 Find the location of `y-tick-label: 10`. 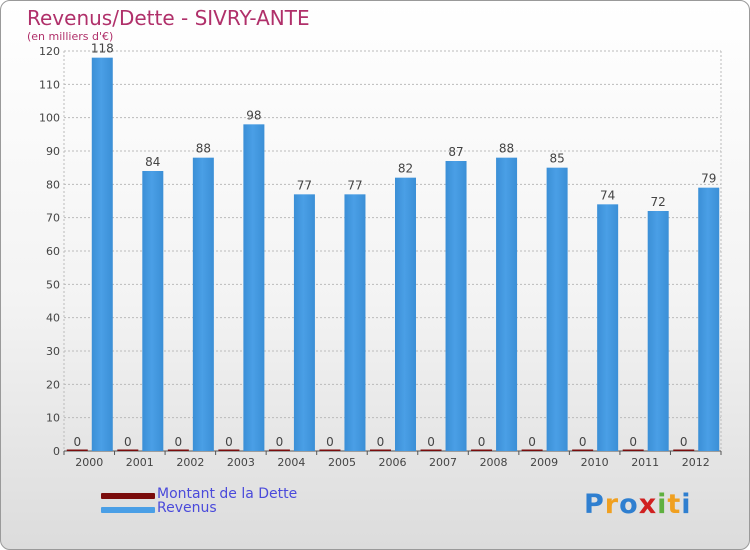

y-tick-label: 10 is located at coordinates (53, 418).